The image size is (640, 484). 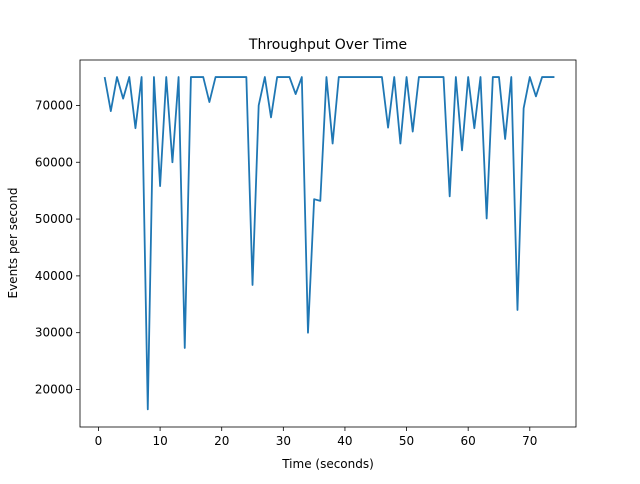 What do you see at coordinates (406, 441) in the screenshot?
I see `x-tick-label: 50` at bounding box center [406, 441].